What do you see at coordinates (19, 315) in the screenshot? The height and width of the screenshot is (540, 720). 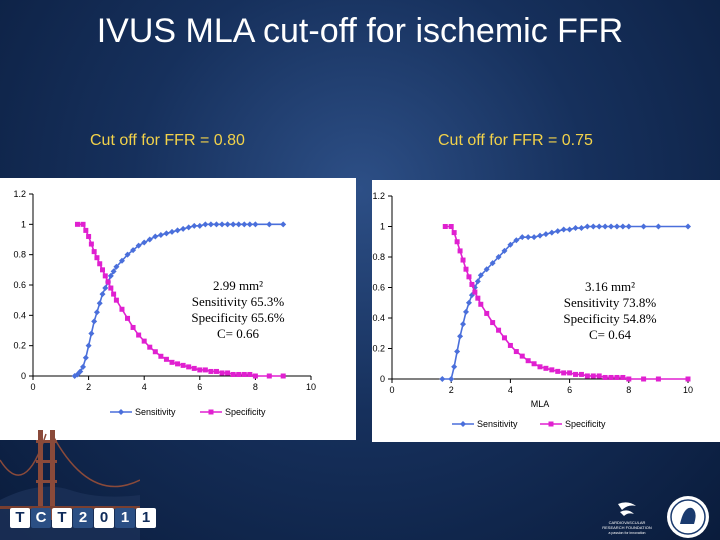 I see `y-tick-label: 0.4` at bounding box center [19, 315].